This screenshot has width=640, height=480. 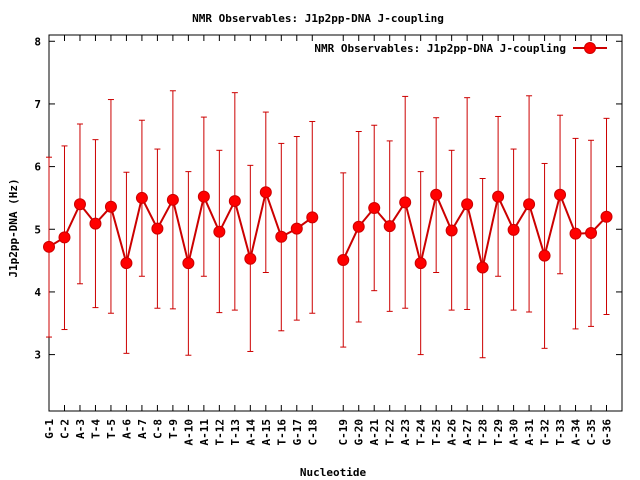 What do you see at coordinates (312, 432) in the screenshot?
I see `x-tick-label: C-18` at bounding box center [312, 432].